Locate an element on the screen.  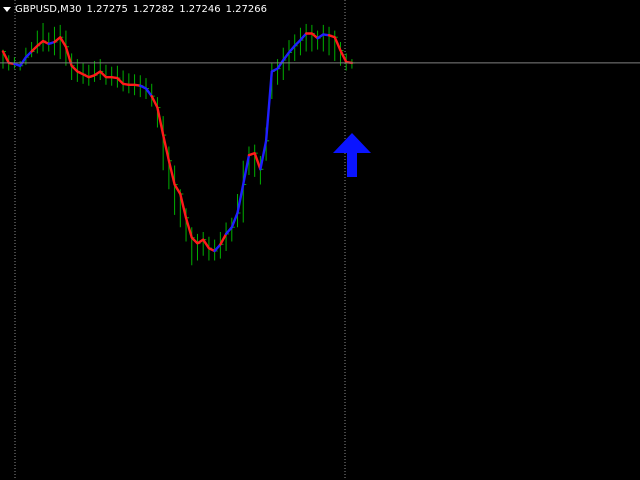
close-price: 1.27266 is located at coordinates (246, 9).